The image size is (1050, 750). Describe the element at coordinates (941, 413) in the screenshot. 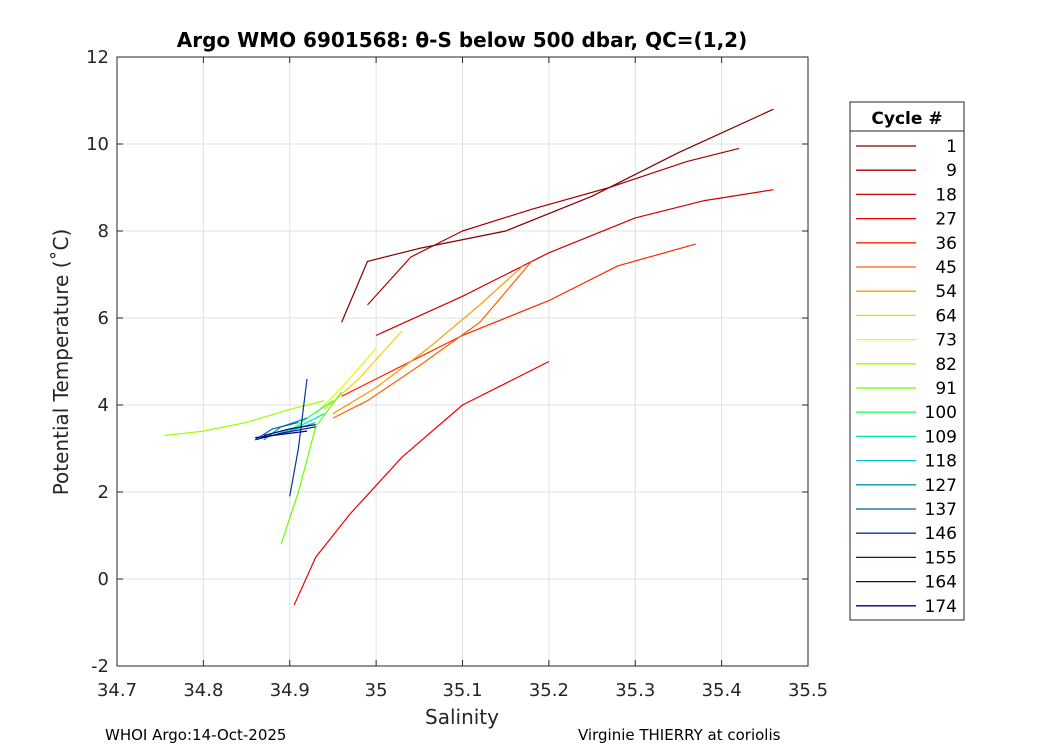

I see `legend-label-100: 100` at that location.